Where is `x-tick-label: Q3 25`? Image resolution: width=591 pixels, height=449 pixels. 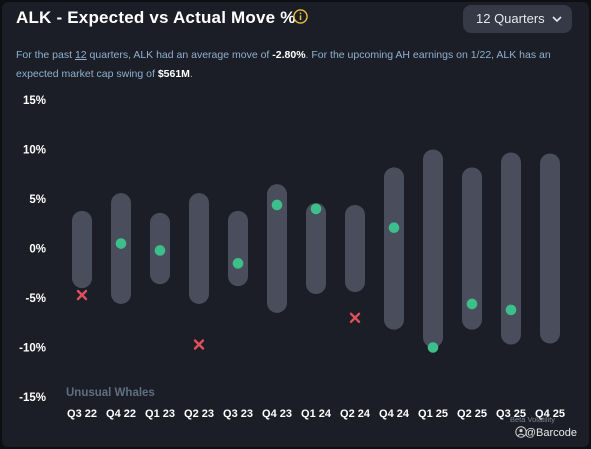
x-tick-label: Q3 25 is located at coordinates (511, 414).